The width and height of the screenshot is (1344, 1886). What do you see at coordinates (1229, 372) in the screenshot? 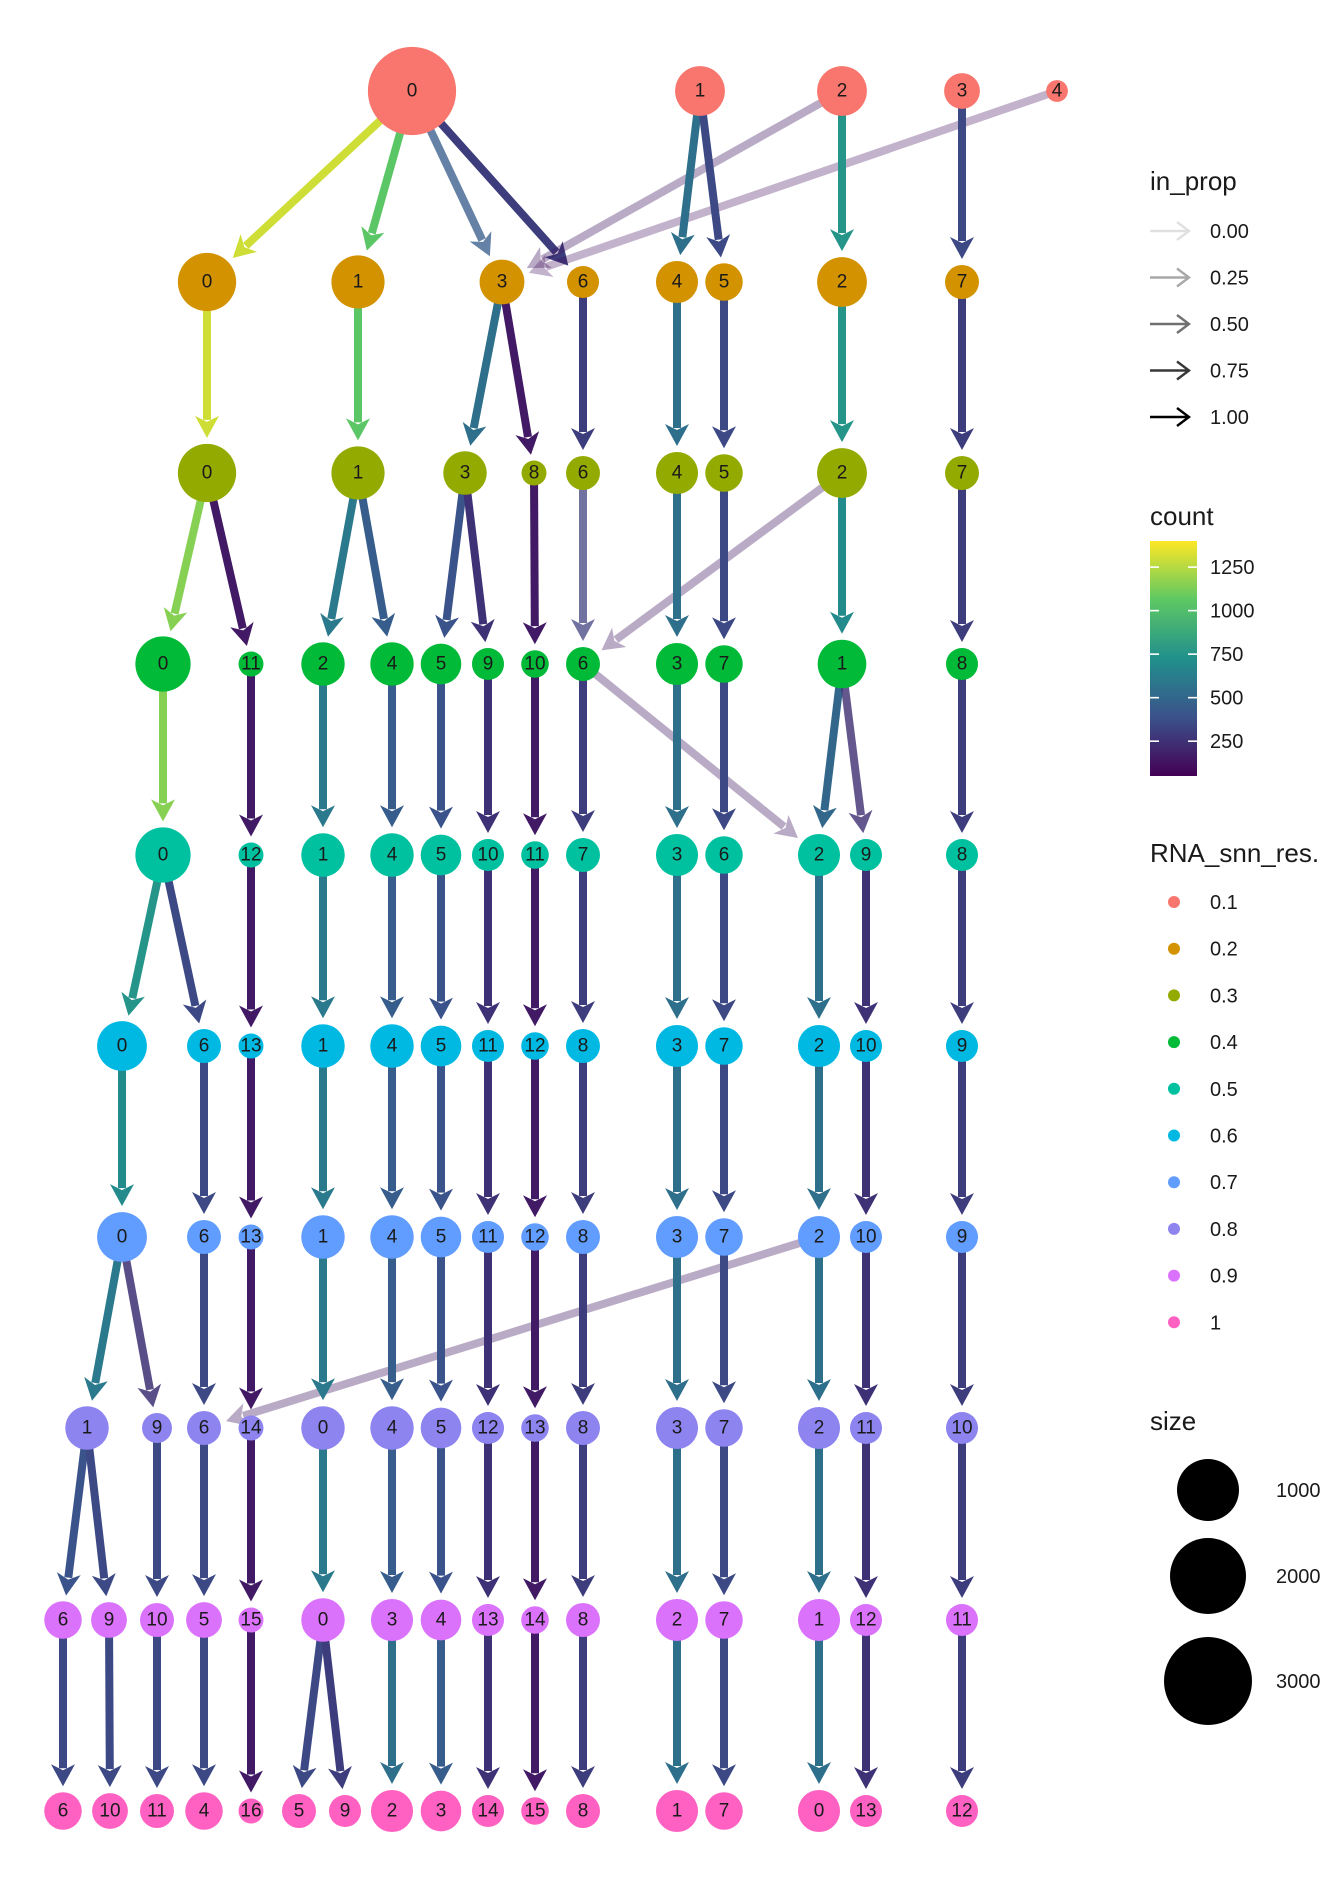
I see `legend-in-prop-label: 0.75` at bounding box center [1229, 372].